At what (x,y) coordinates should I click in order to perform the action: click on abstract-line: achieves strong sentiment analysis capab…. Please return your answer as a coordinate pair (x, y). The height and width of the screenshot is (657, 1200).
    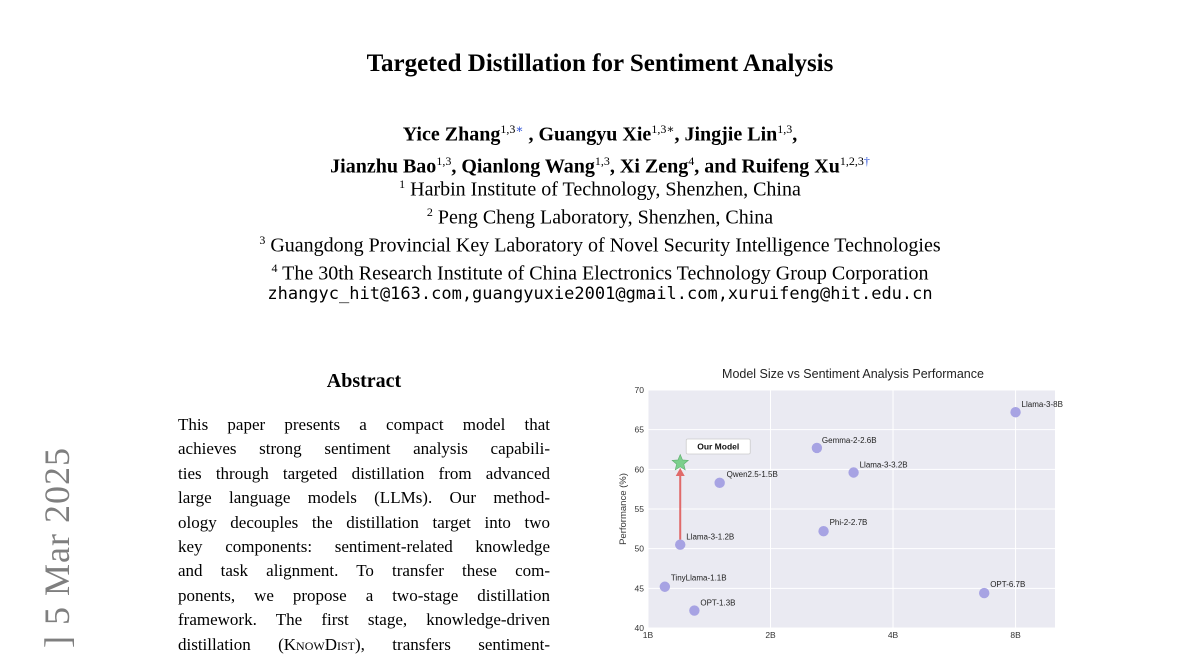
    Looking at the image, I should click on (364, 449).